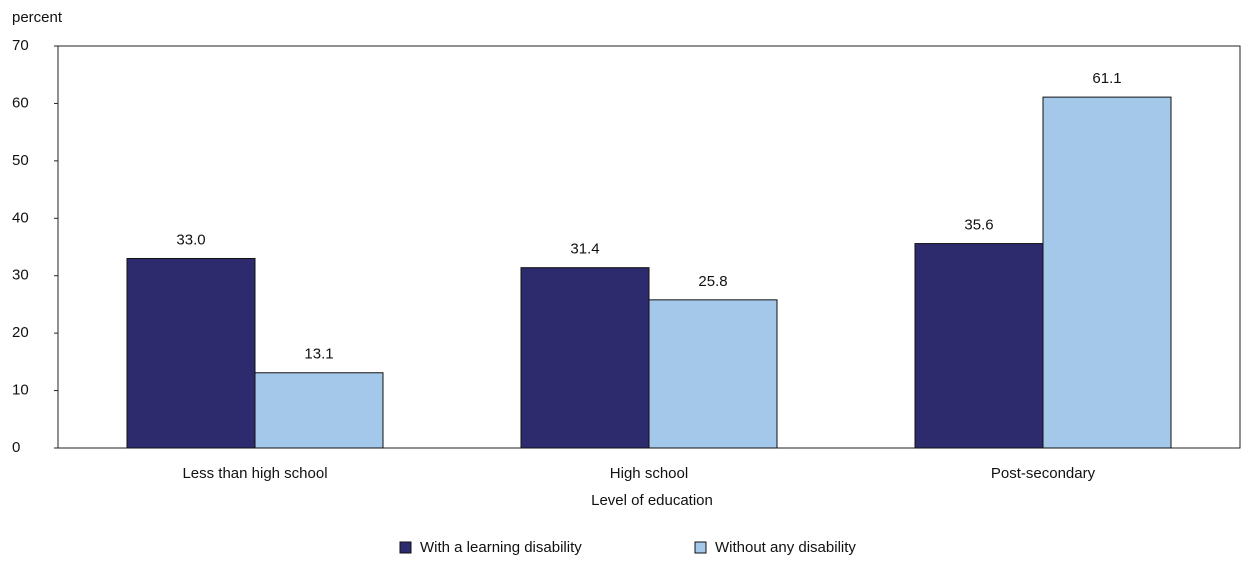  I want to click on value-label: 61.1, so click(1106, 78).